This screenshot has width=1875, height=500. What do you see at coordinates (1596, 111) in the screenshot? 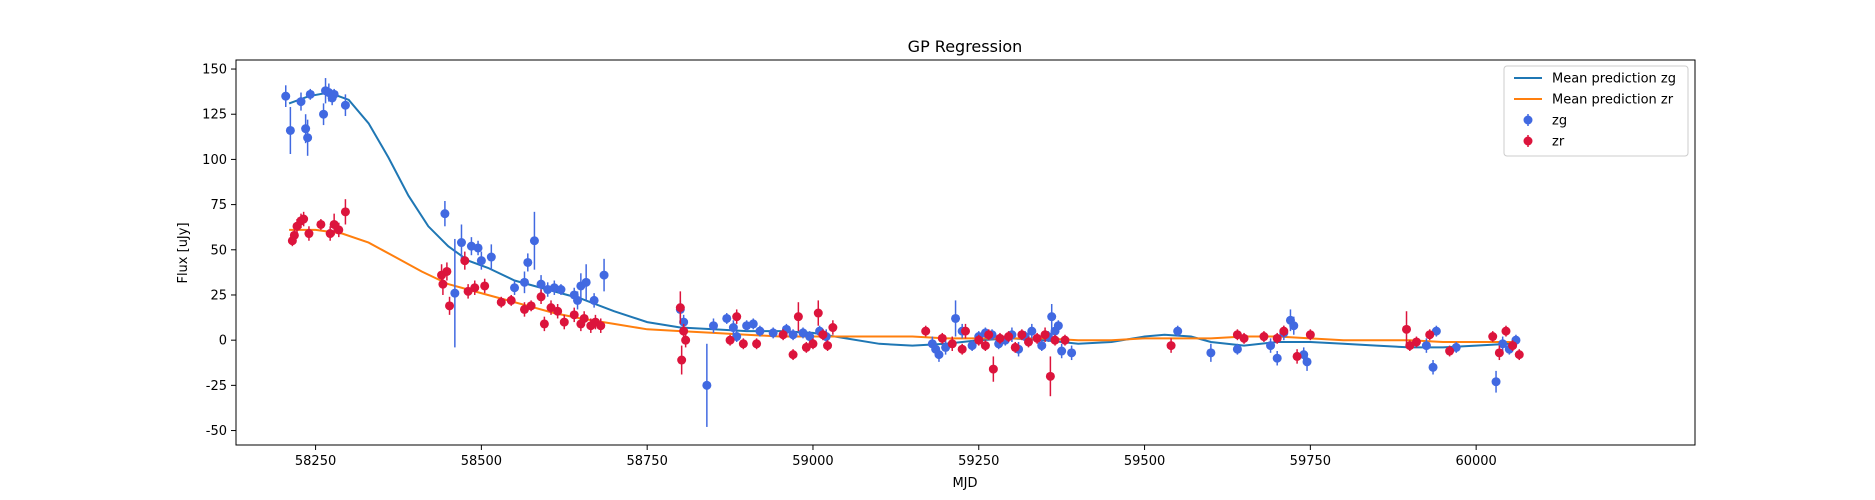
I see `legend: Mean prediction zg Mean prediction zr zg zr` at bounding box center [1596, 111].